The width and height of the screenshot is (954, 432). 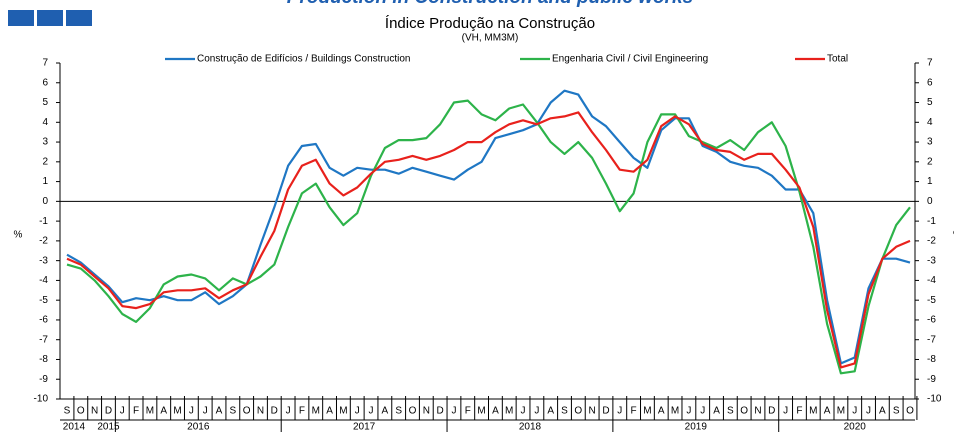 I want to click on y2-tick-label: 3, so click(x=930, y=142).